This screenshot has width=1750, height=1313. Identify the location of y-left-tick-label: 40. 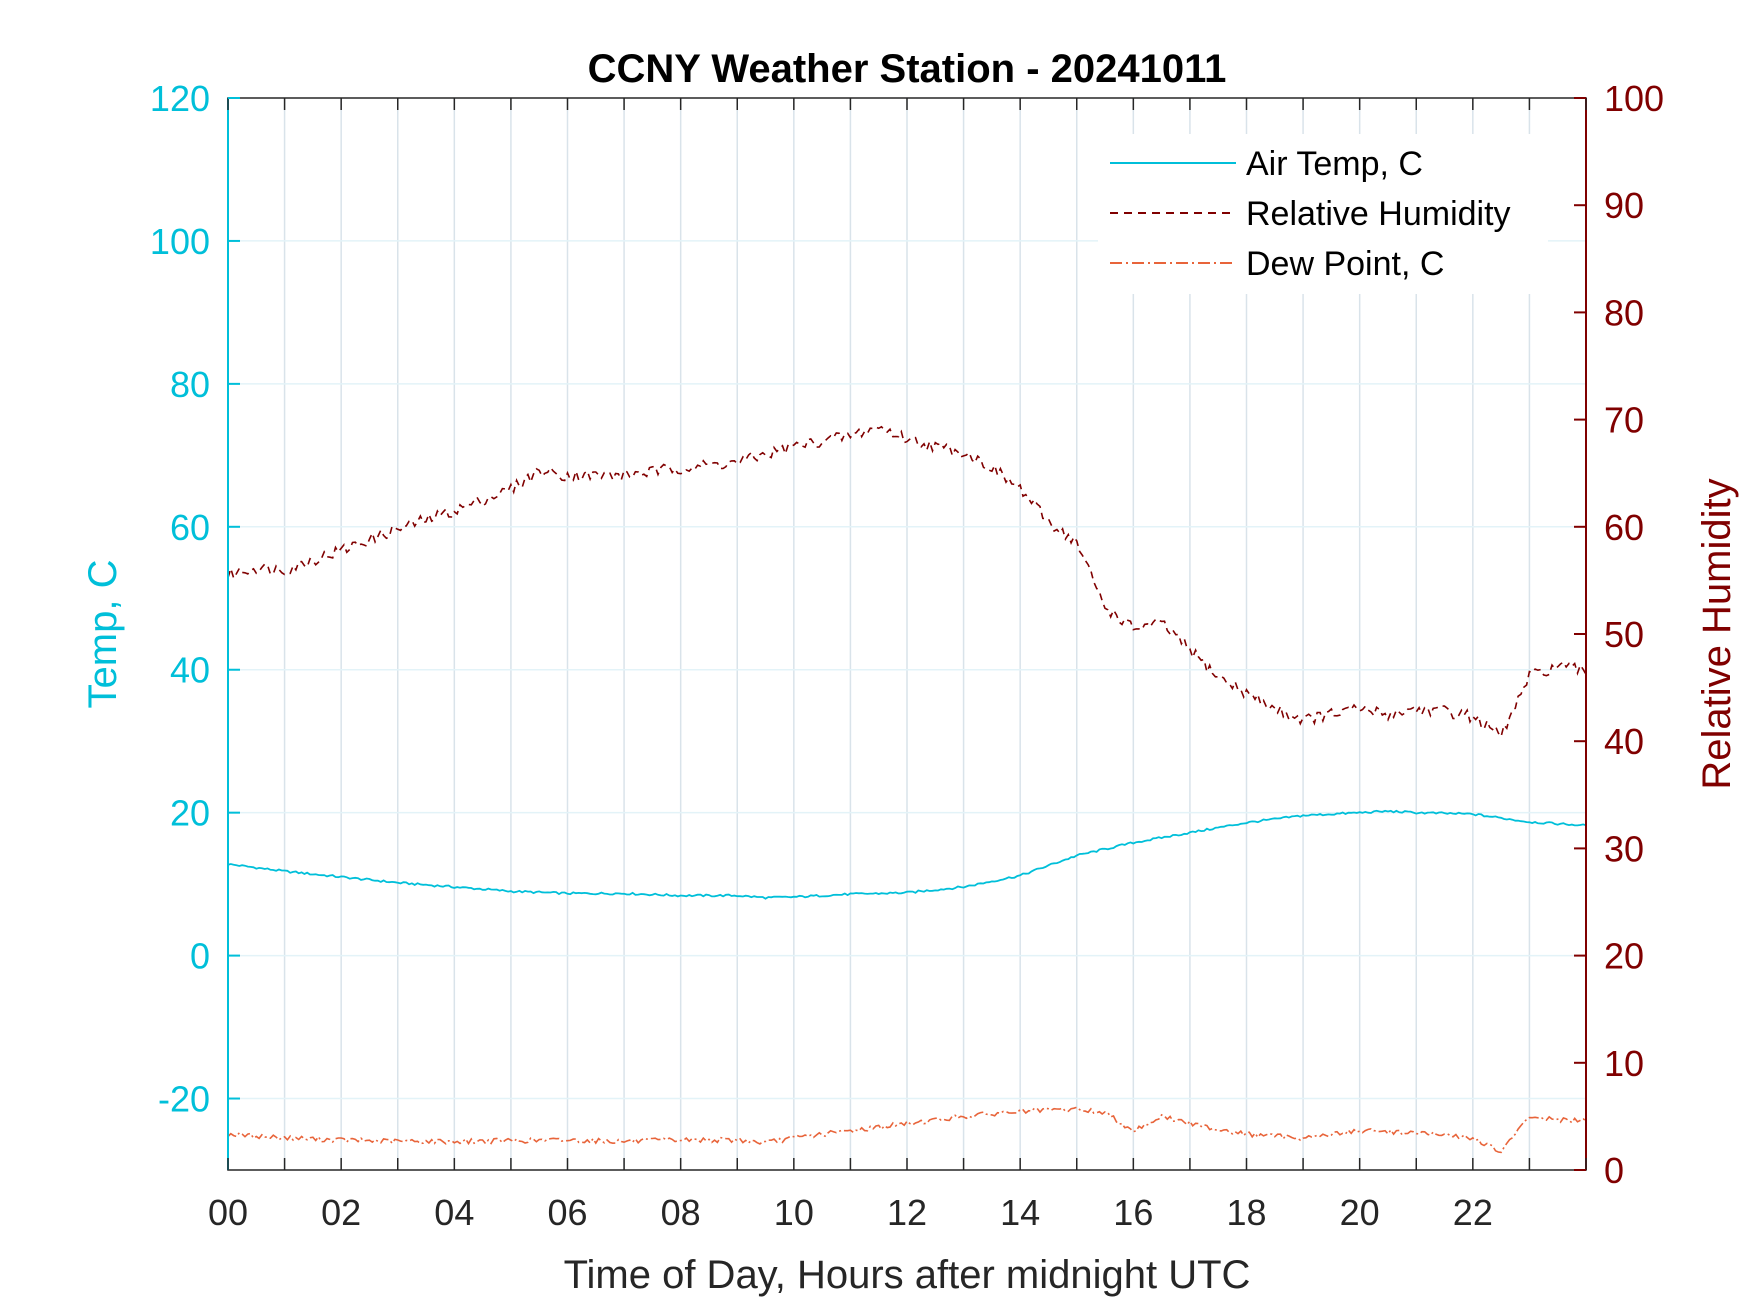
(190, 670).